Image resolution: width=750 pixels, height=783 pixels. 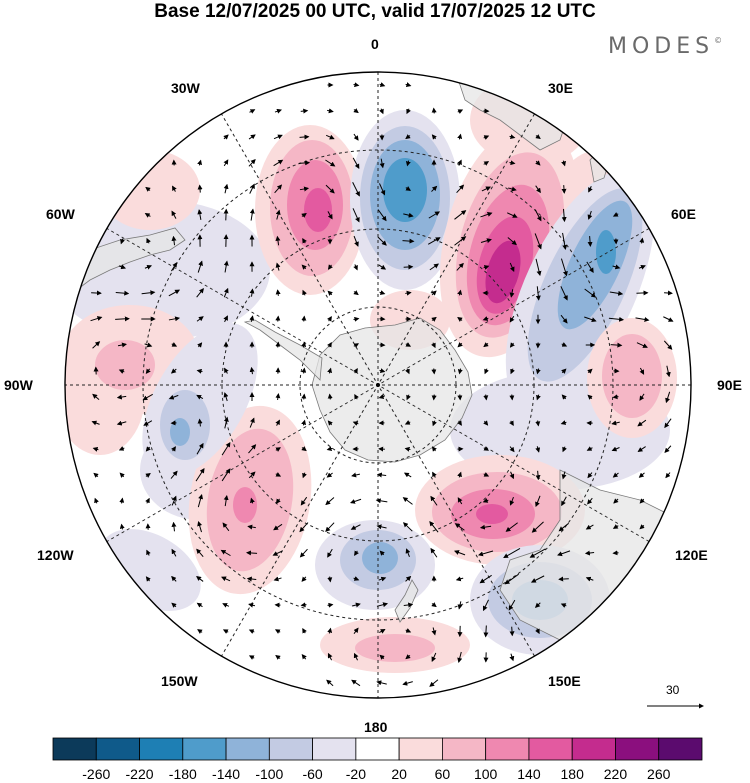 I want to click on antarctica-land, so click(x=392, y=390).